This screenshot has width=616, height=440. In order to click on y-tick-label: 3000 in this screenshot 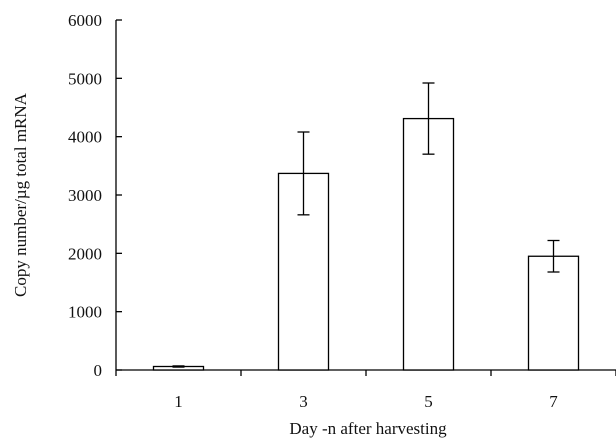, I will do `click(85, 195)`.